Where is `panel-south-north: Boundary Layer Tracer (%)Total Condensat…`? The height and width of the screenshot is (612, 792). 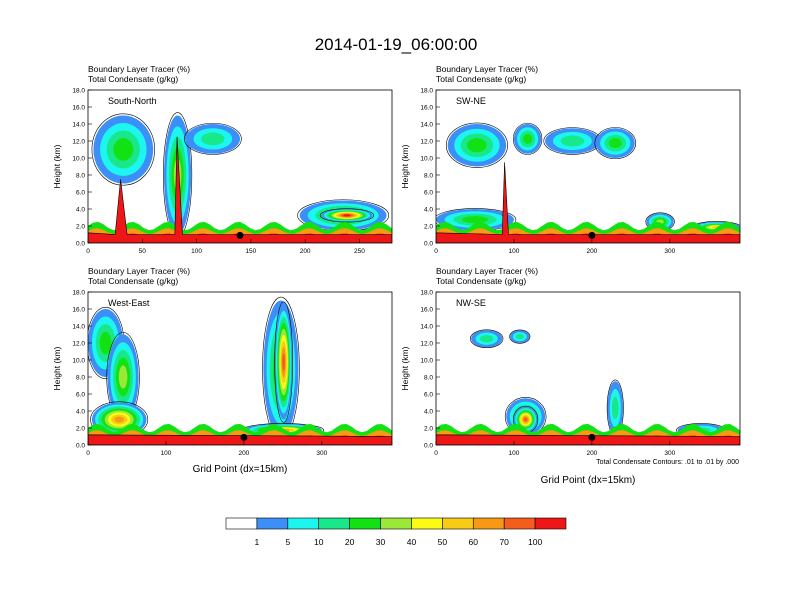
panel-south-north: Boundary Layer Tracer (%)Total Condensat… is located at coordinates (222, 159).